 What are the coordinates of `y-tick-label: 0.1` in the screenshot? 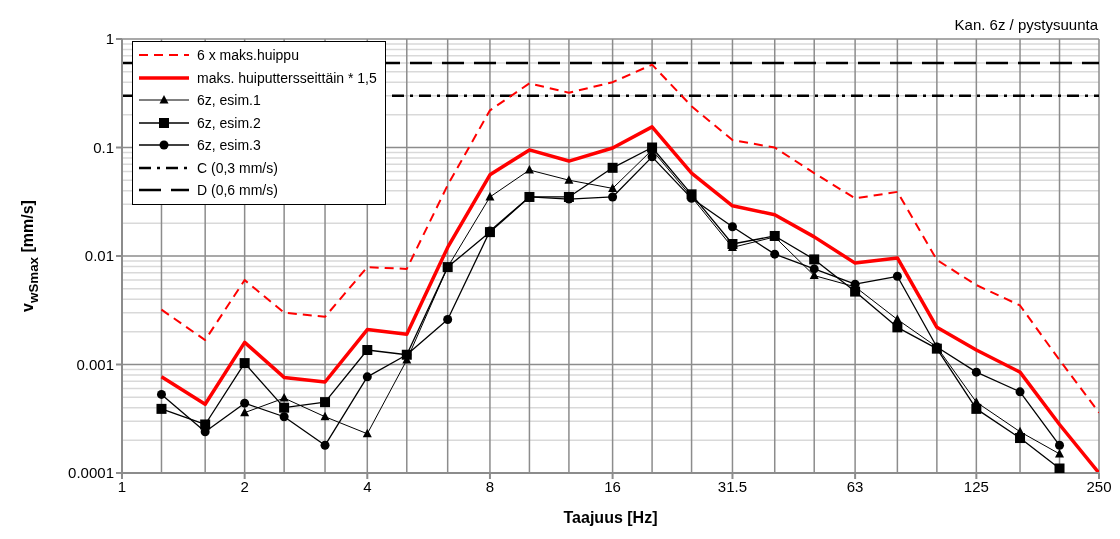 It's located at (103, 147).